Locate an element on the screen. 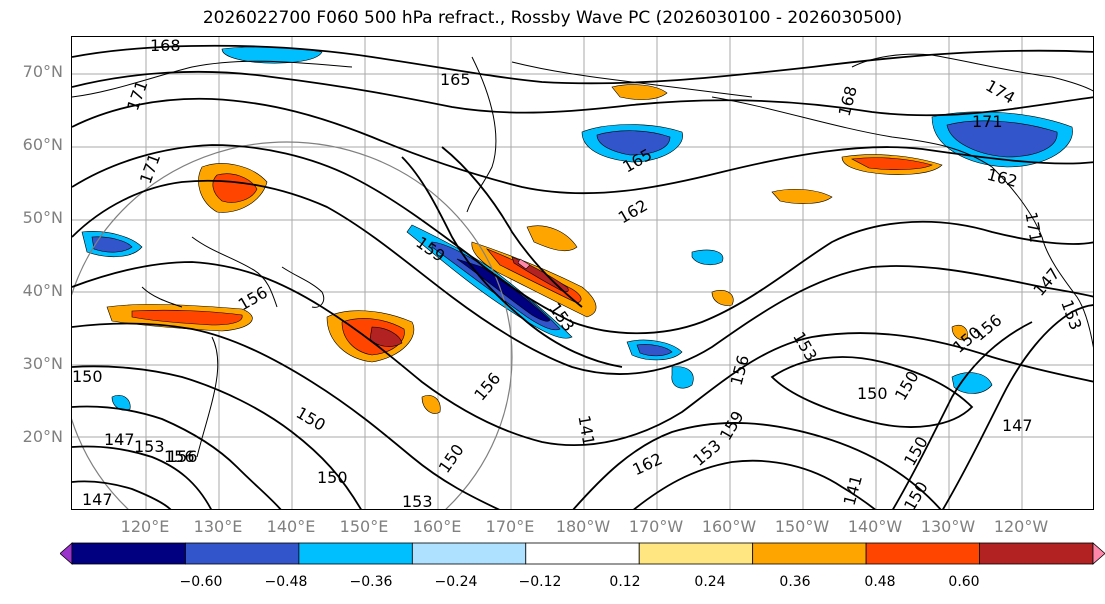  contour-label: 159 is located at coordinates (732, 426).